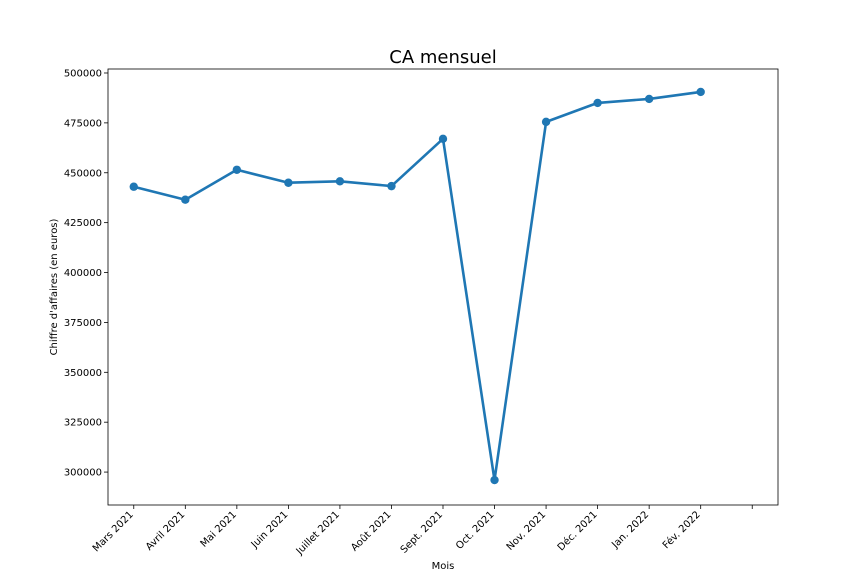 Image resolution: width=864 pixels, height=576 pixels. I want to click on chart-title: CA mensuel, so click(442, 57).